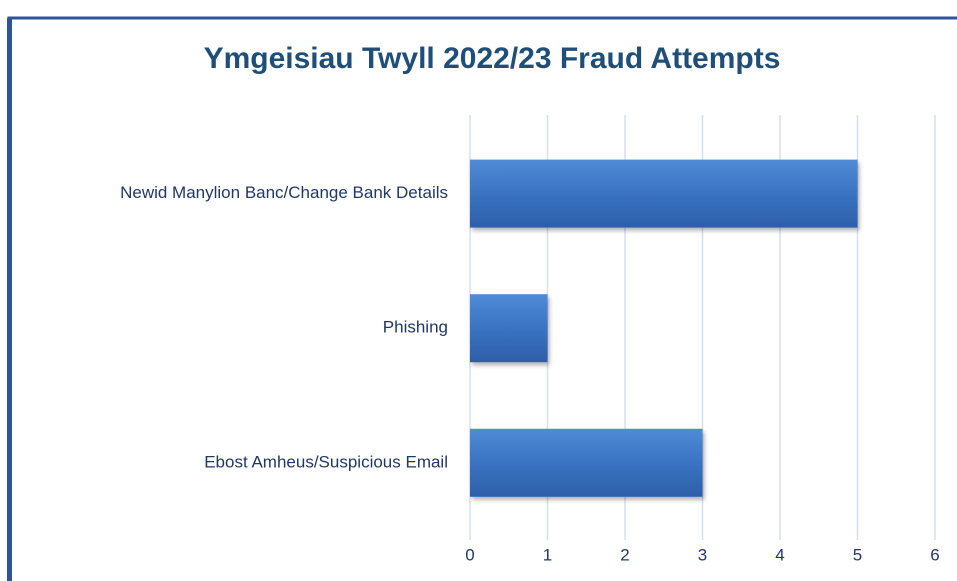 The height and width of the screenshot is (581, 957). I want to click on frame-edge, so click(9, 299).